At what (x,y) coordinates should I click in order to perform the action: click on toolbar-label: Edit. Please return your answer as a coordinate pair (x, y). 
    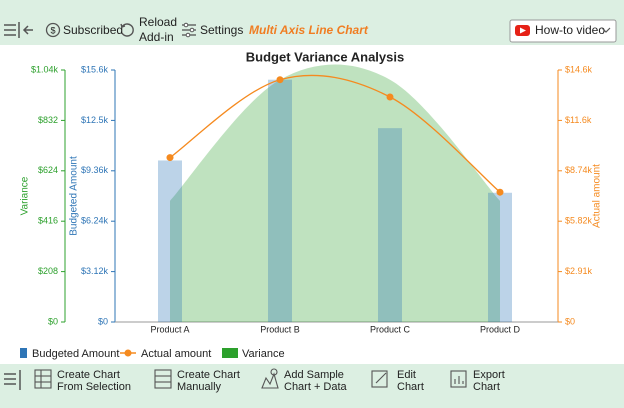
    Looking at the image, I should click on (406, 375).